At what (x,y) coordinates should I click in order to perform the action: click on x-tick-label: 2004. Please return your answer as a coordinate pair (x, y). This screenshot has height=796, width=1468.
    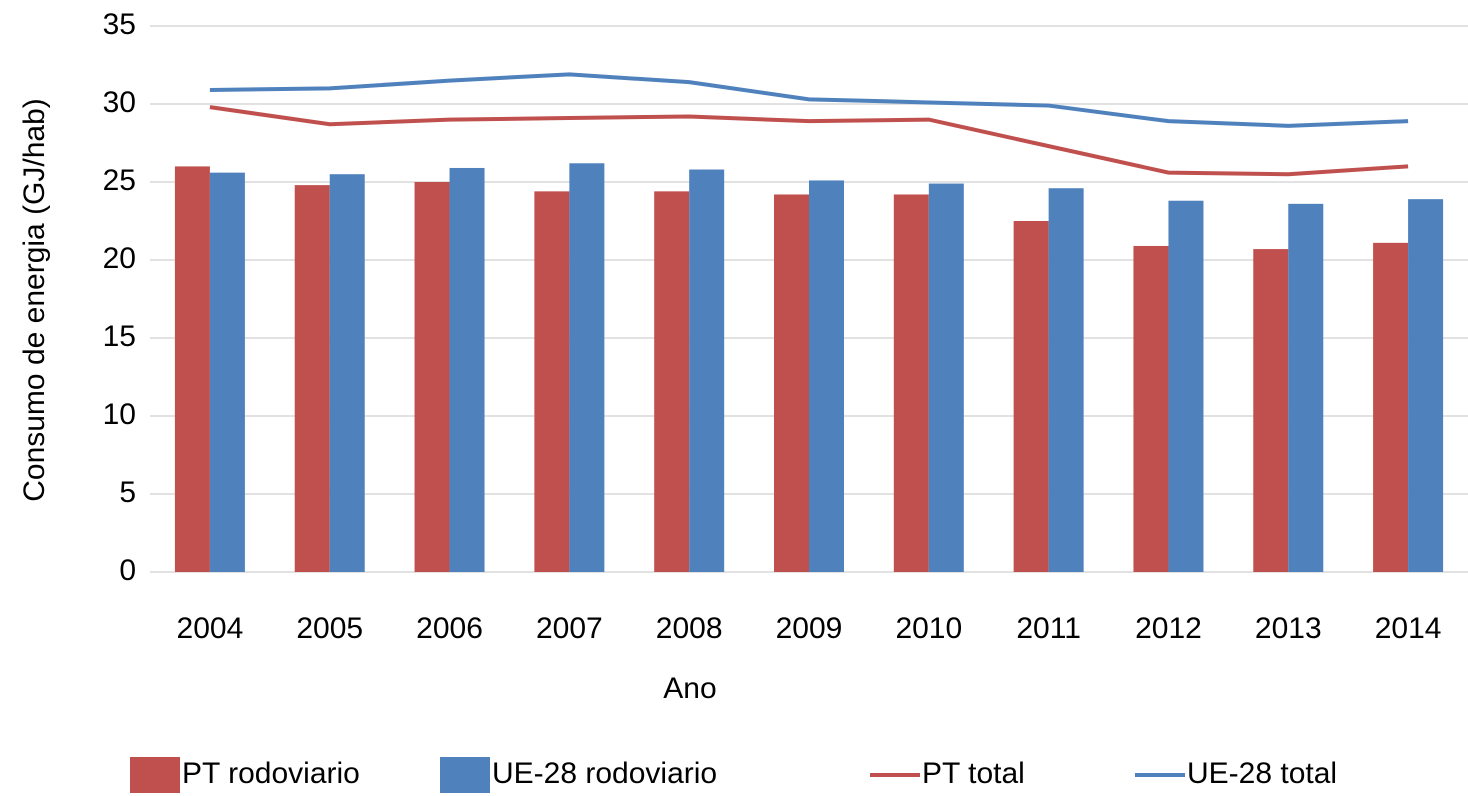
    Looking at the image, I should click on (210, 628).